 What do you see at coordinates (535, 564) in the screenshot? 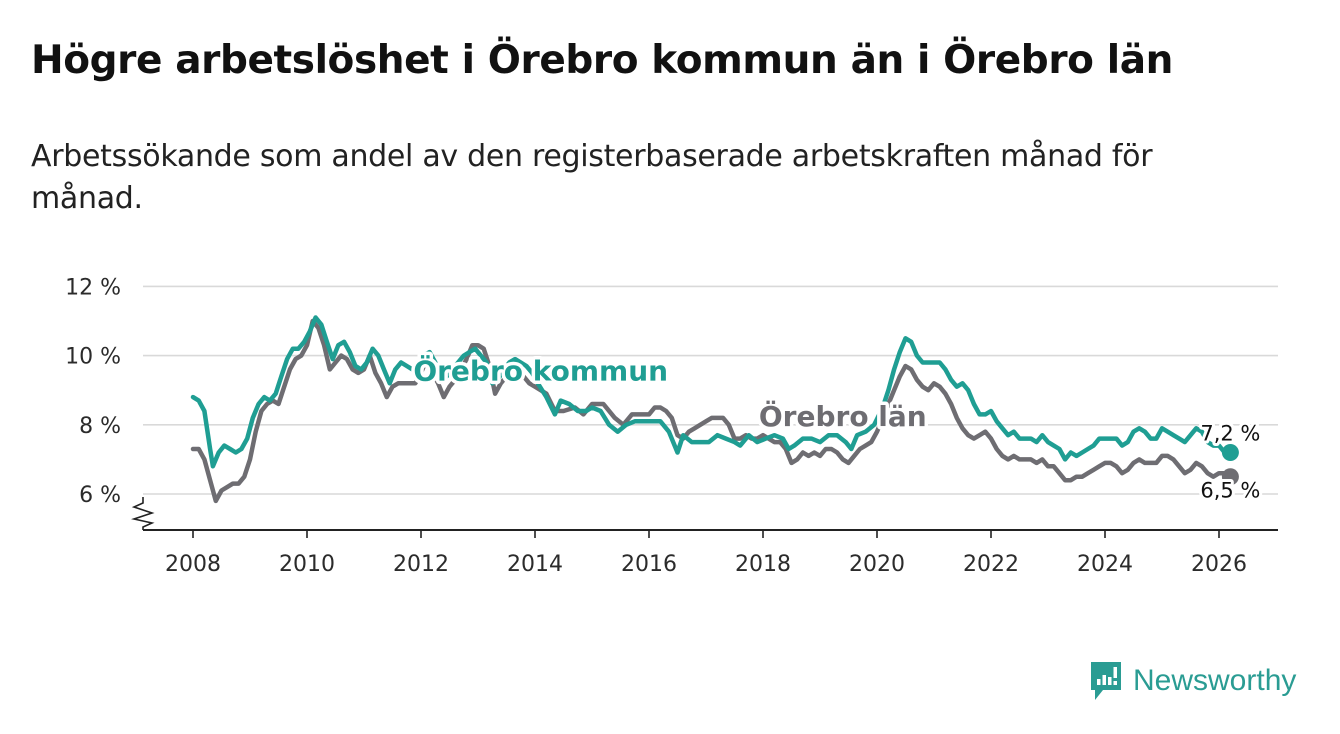
I see `x-tick-label: 2014` at bounding box center [535, 564].